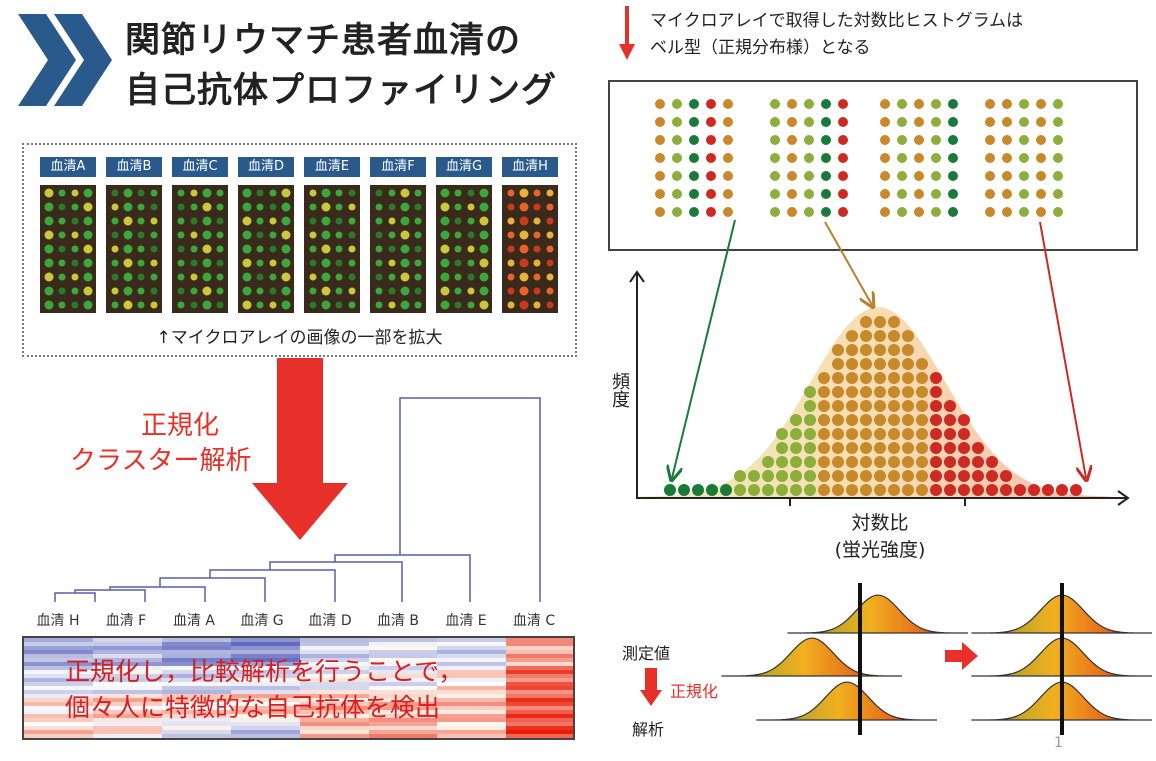 This screenshot has height=761, width=1156. I want to click on x-axis-label-sub: (蛍光強度), so click(880, 550).